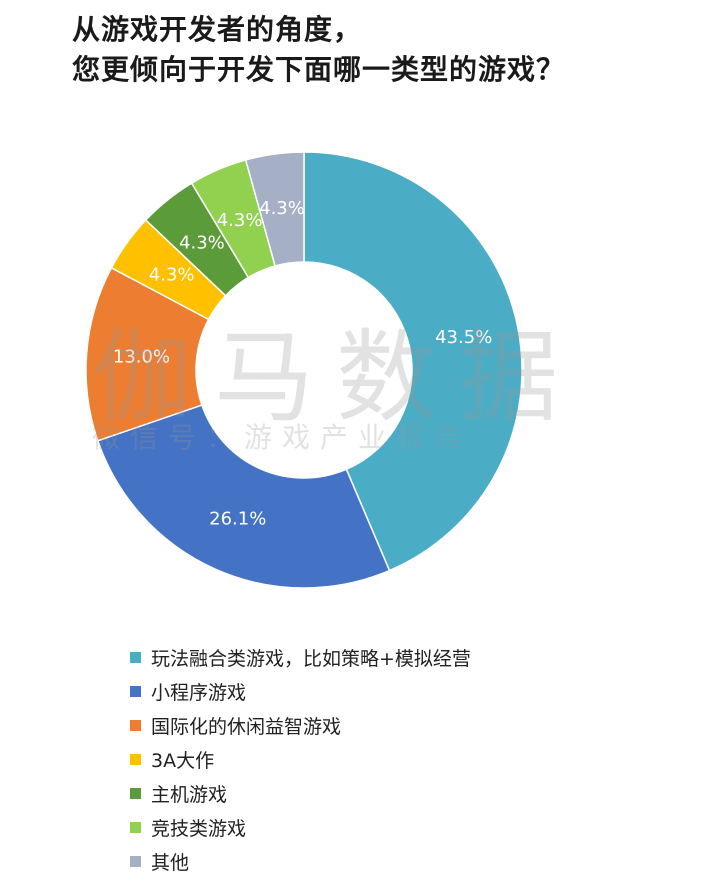 The image size is (720, 896). I want to click on legend-item-3: 3A大作, so click(410, 759).